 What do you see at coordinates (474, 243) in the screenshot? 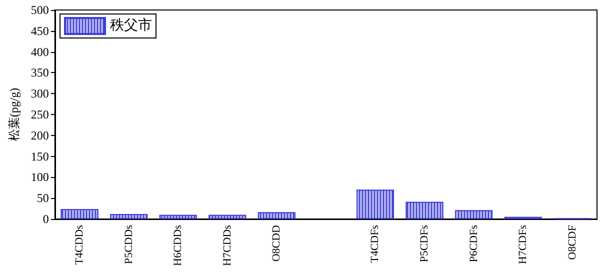
I see `x-tick-label: P6CDFs` at bounding box center [474, 243].